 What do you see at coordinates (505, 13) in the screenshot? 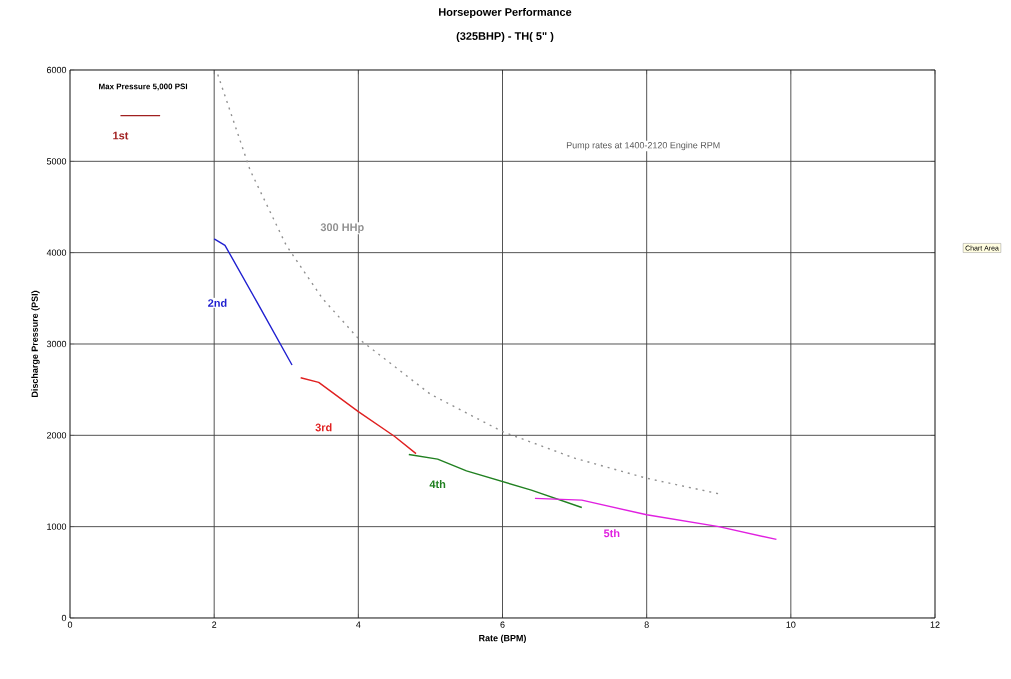
I see `chart-title: Horsepower Performance` at bounding box center [505, 13].